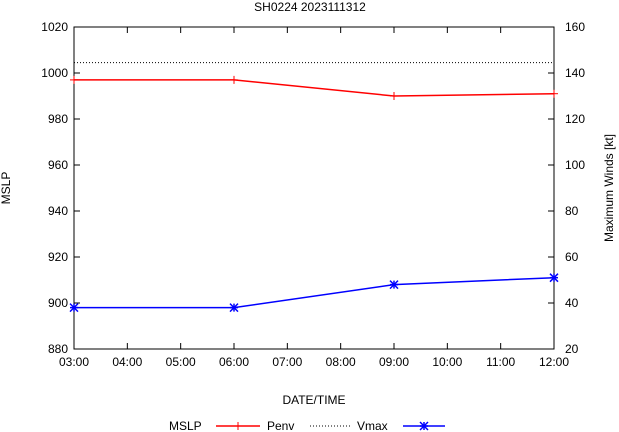 The height and width of the screenshot is (432, 619). I want to click on y2-tick-label: 120, so click(575, 119).